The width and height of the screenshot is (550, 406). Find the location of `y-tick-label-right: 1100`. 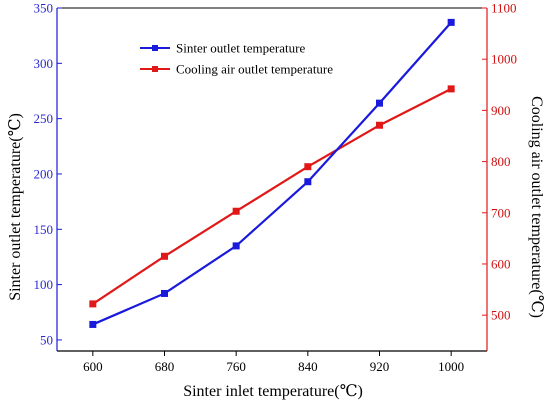

y-tick-label-right: 1100 is located at coordinates (504, 8).